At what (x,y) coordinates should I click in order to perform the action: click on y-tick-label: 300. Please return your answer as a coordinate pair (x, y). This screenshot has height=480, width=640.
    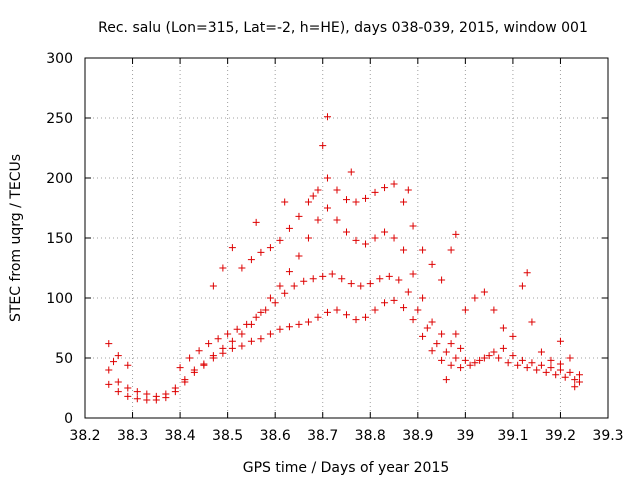
    Looking at the image, I should click on (59, 59).